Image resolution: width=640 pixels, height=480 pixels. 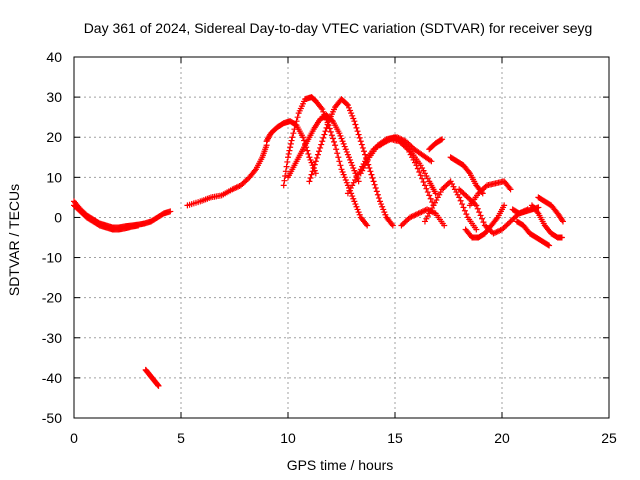 I want to click on series-s17, so click(x=490, y=193).